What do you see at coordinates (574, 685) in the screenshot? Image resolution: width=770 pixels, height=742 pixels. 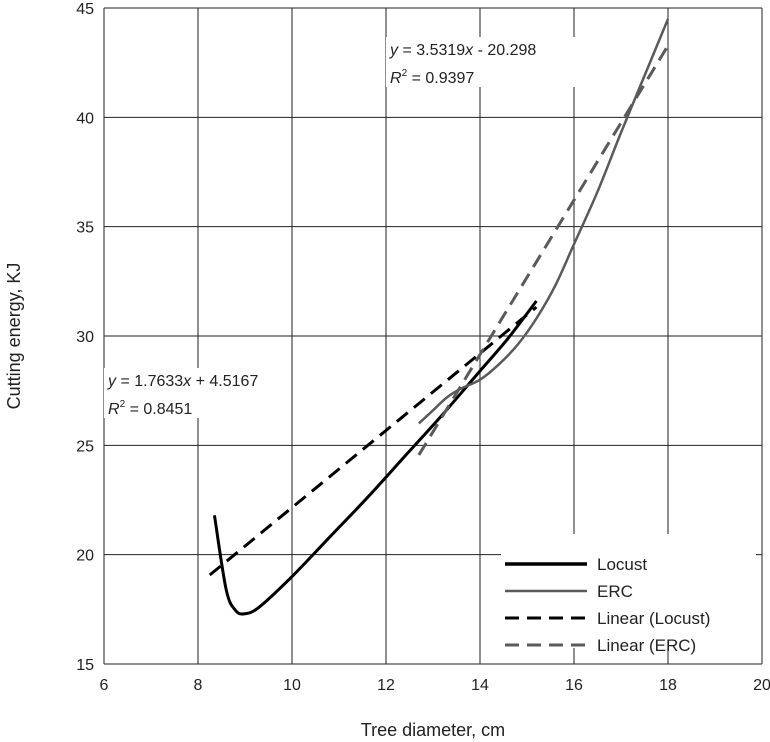 I see `x-tick-label: 16` at bounding box center [574, 685].